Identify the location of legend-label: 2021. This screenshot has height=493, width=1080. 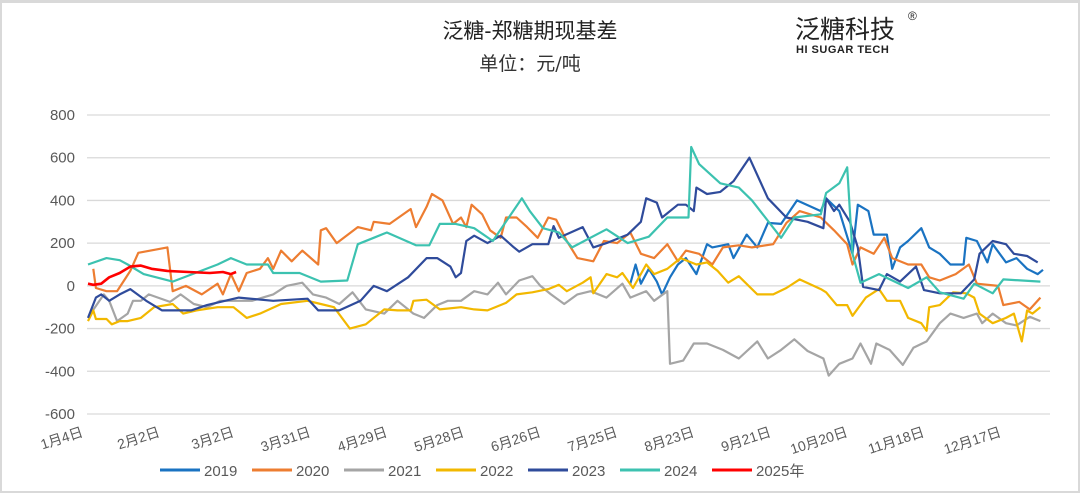
(404, 471).